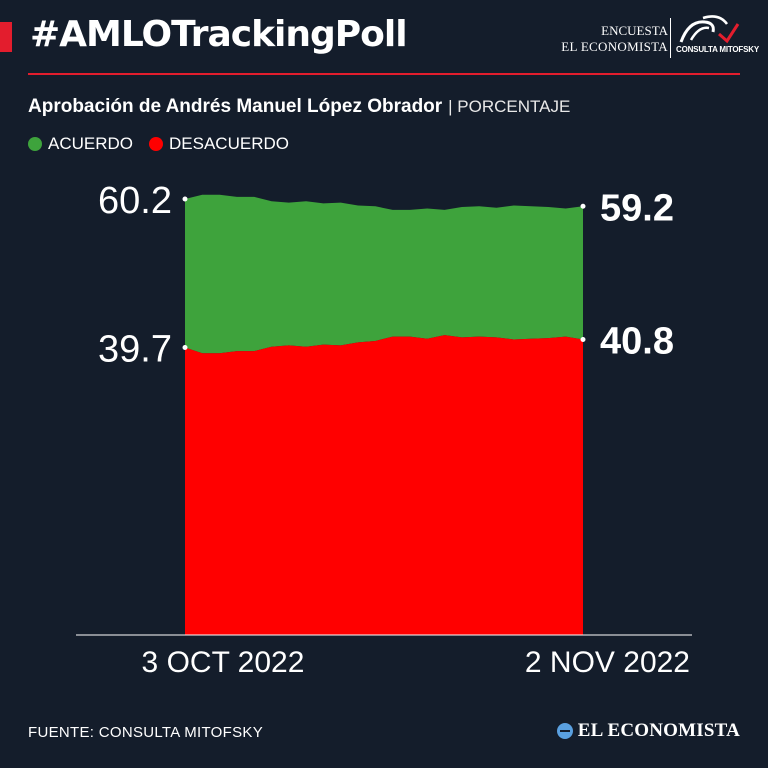  Describe the element at coordinates (634, 30) in the screenshot. I see `encuesta-label: ENCUESTA` at that location.